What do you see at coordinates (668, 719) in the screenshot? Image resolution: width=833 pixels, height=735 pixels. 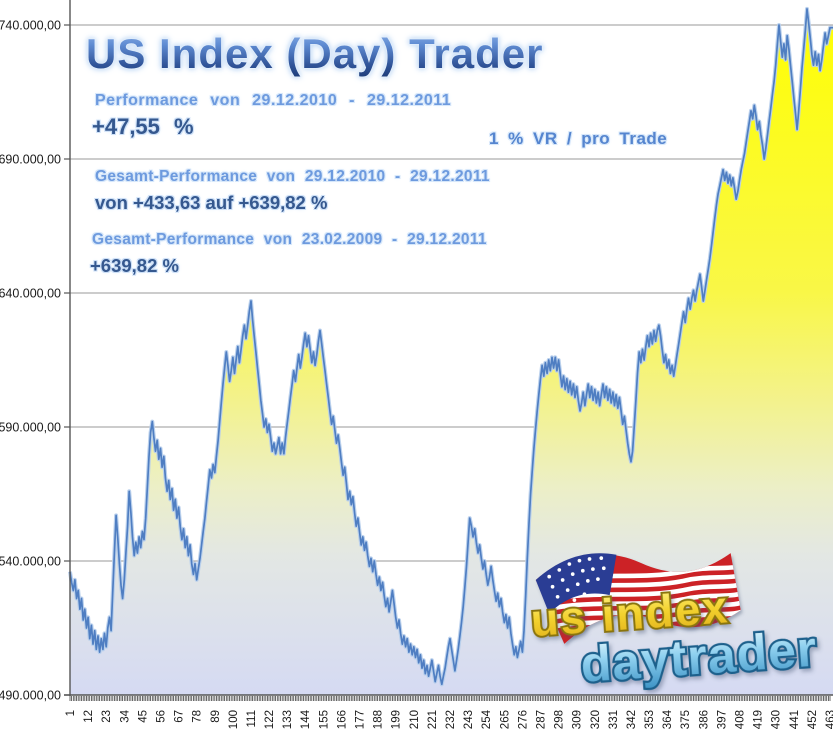 I see `x-tick-label: 364` at bounding box center [668, 719].